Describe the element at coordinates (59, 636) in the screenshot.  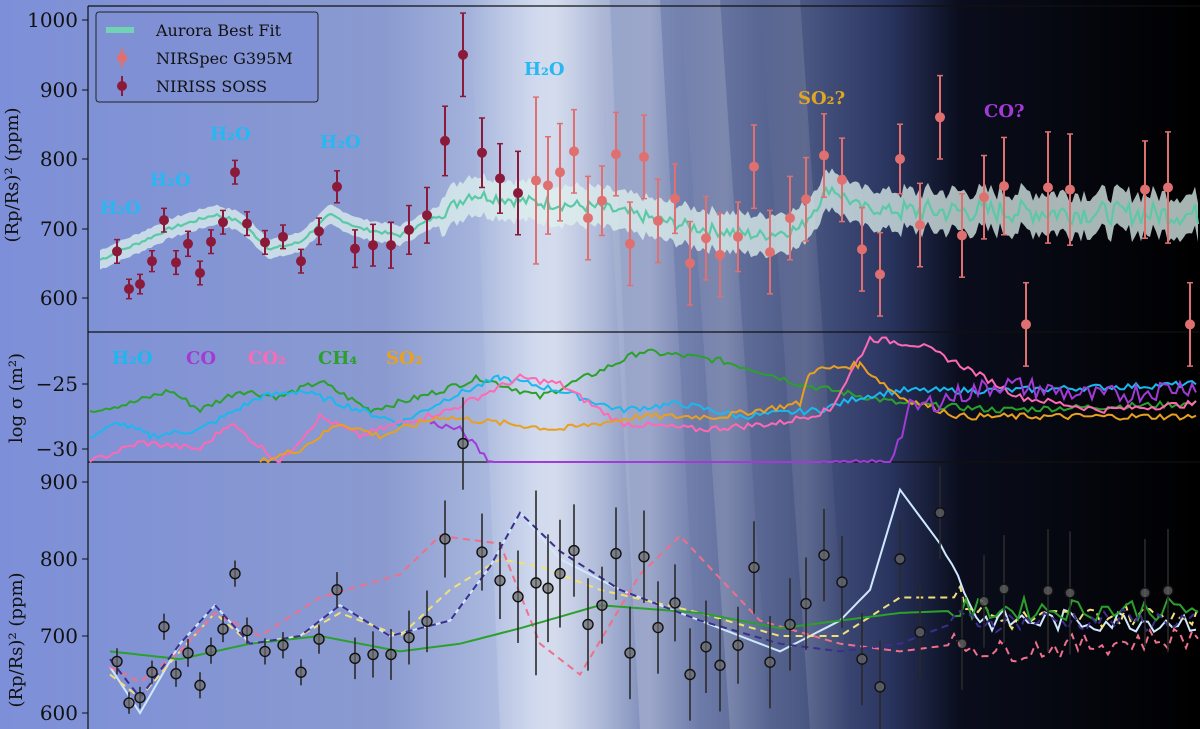
I see `ytick-label: 700` at that location.